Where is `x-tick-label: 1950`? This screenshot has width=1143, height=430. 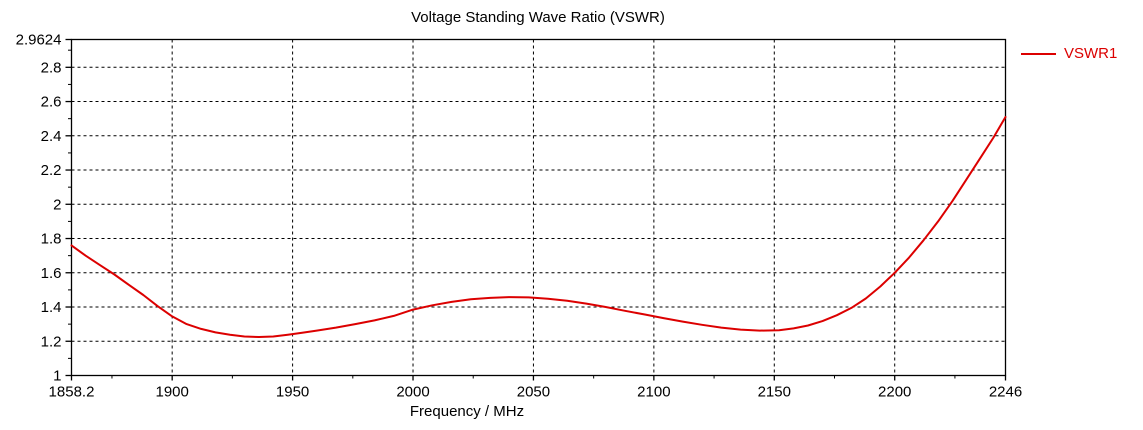 x-tick-label: 1950 is located at coordinates (292, 392).